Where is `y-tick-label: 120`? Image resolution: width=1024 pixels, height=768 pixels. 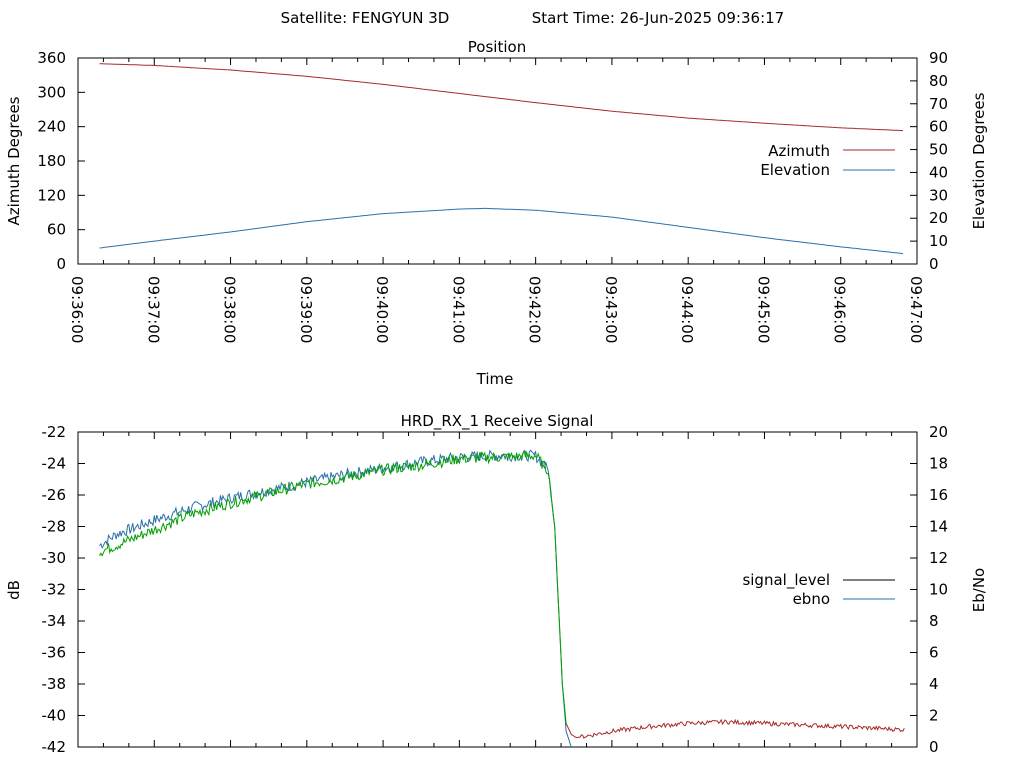 y-tick-label: 120 is located at coordinates (51, 195).